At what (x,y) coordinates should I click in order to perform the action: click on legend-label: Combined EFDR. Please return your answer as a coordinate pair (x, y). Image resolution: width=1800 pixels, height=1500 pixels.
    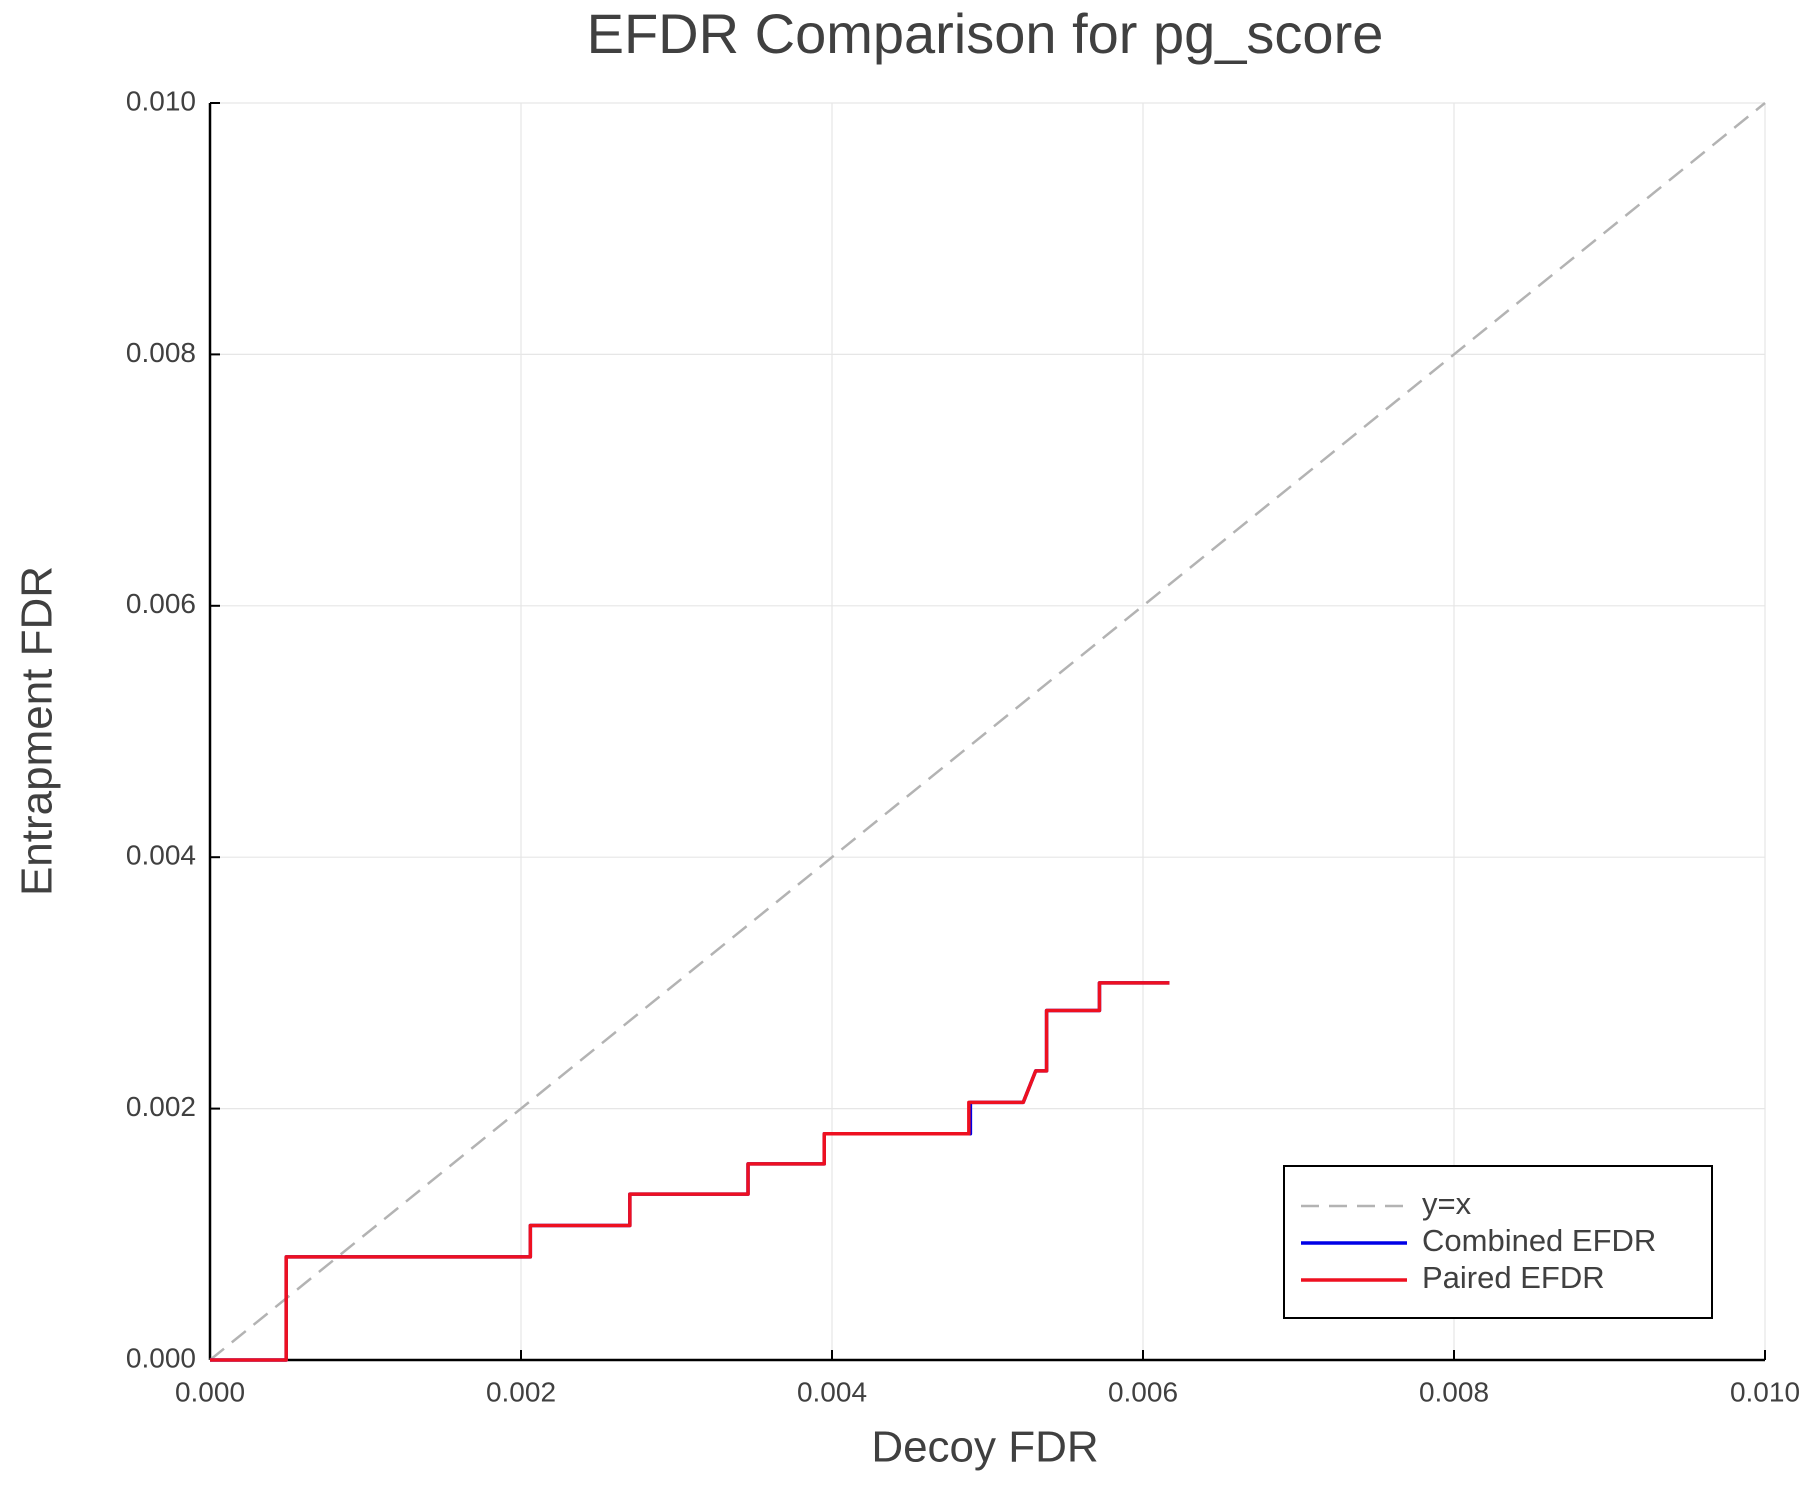
    Looking at the image, I should click on (1539, 1240).